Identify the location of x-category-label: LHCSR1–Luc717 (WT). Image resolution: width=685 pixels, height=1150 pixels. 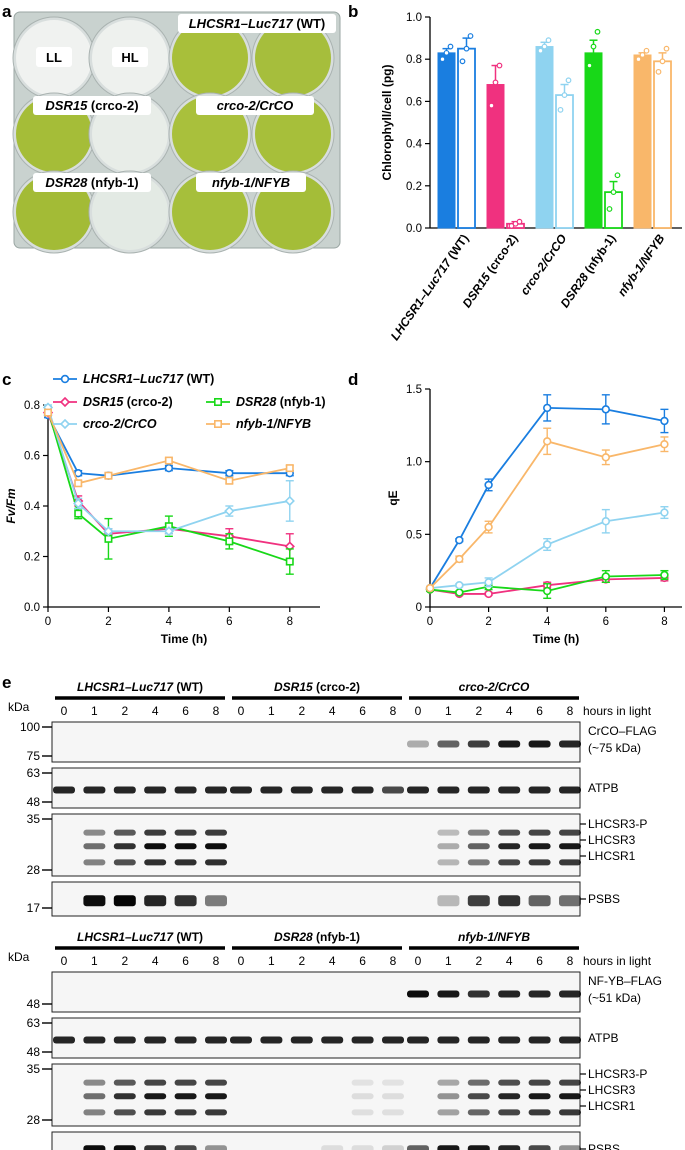
(430, 287).